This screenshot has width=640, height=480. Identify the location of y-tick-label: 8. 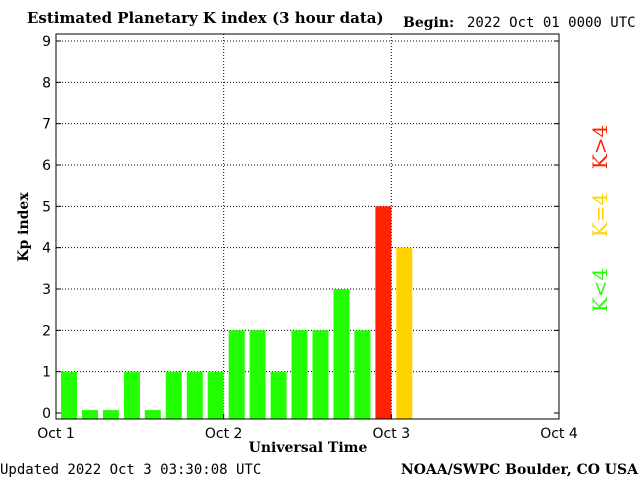
(46, 83).